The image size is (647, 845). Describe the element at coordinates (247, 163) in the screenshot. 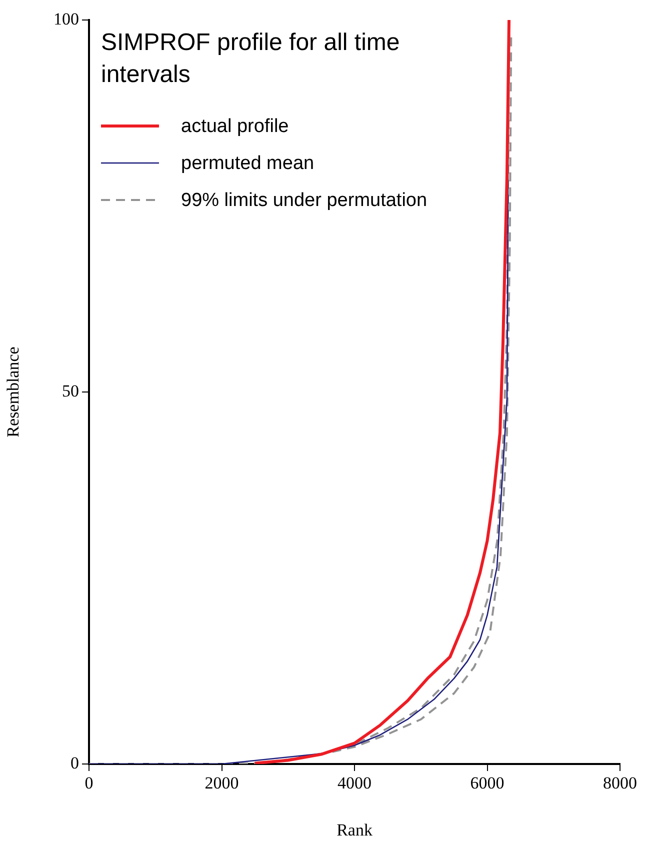

I see `legend-label: permuted mean` at that location.